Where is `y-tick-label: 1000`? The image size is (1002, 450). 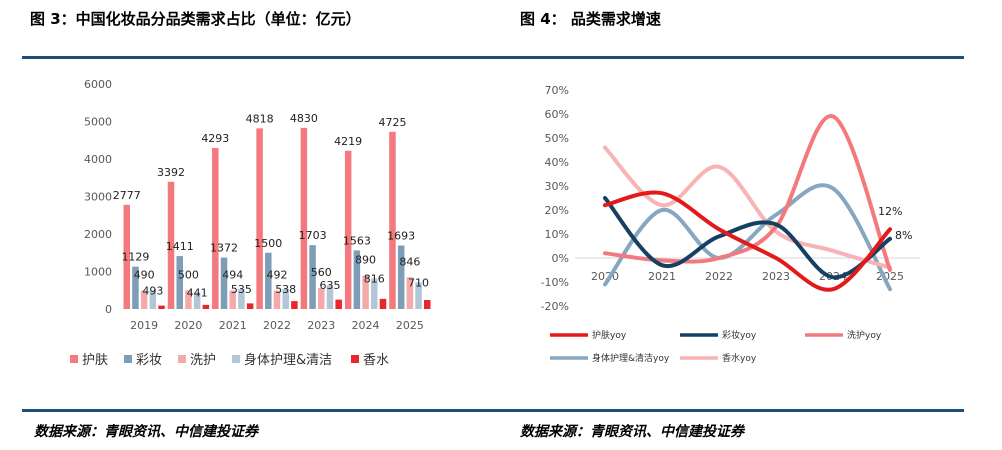
y-tick-label: 1000 is located at coordinates (98, 272).